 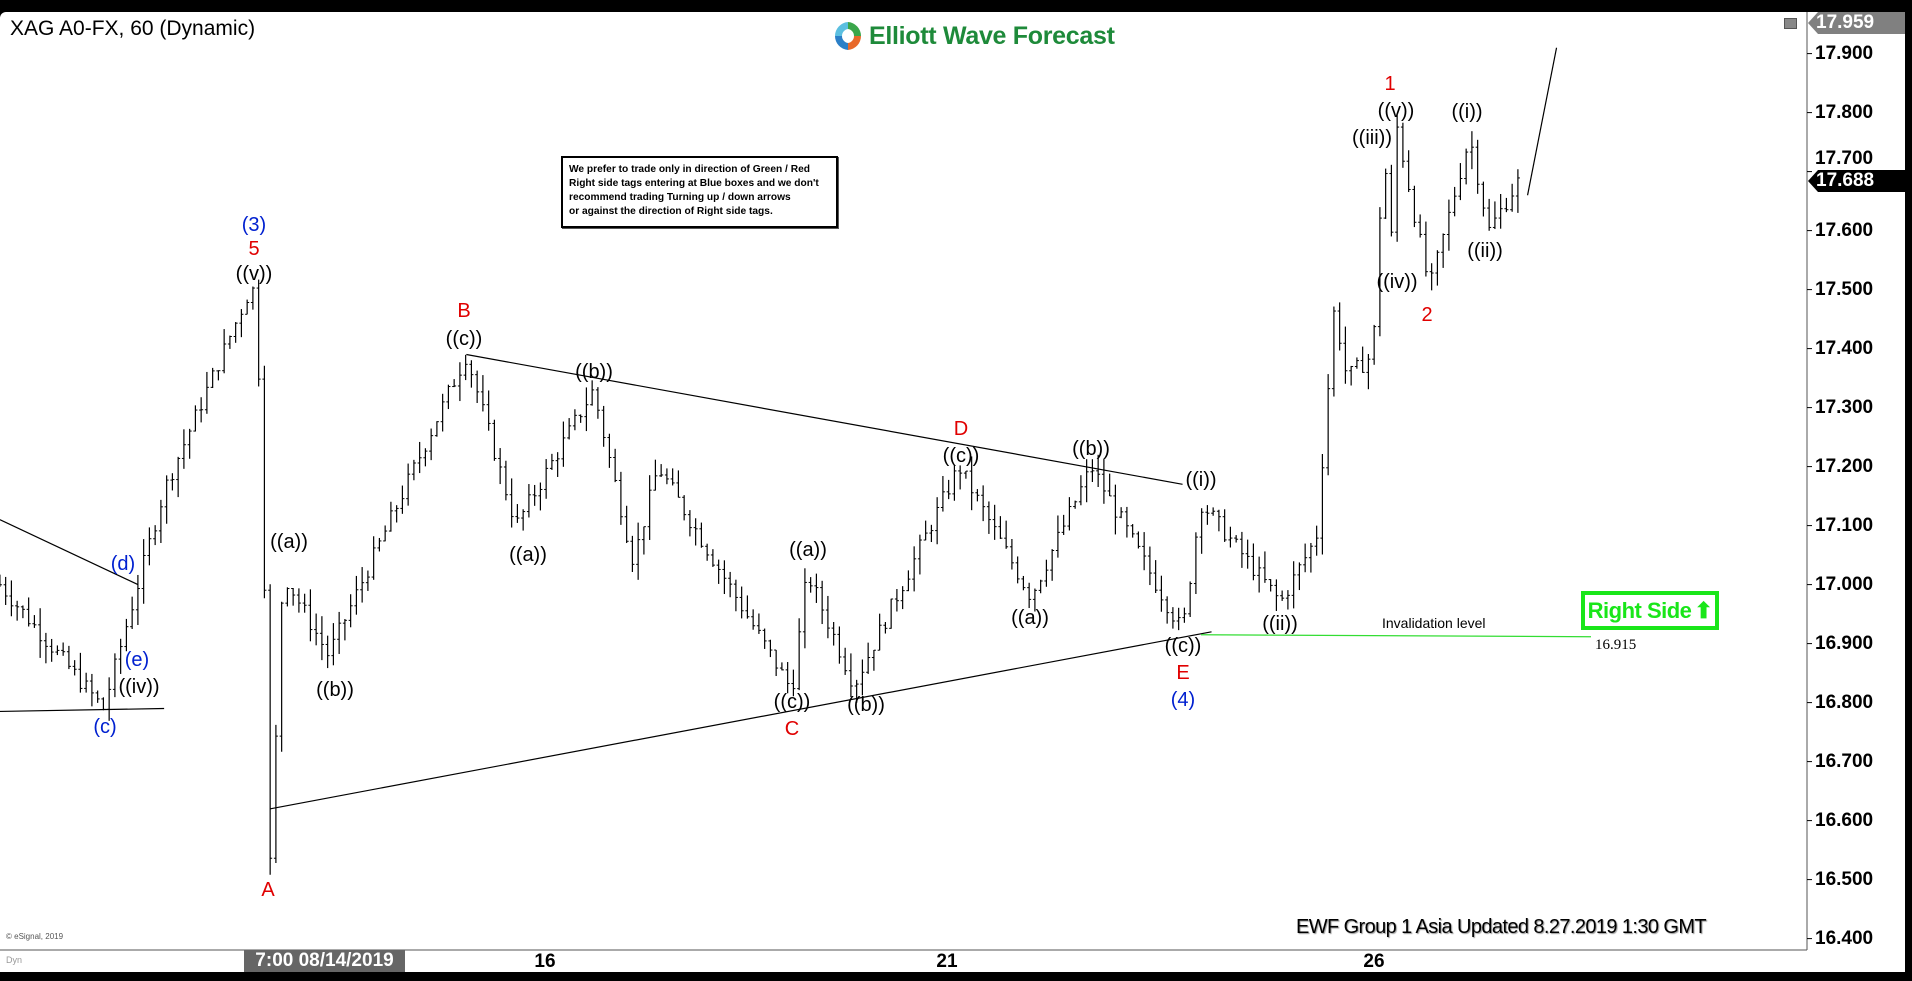 I want to click on restore-window-icon, so click(x=1790, y=23).